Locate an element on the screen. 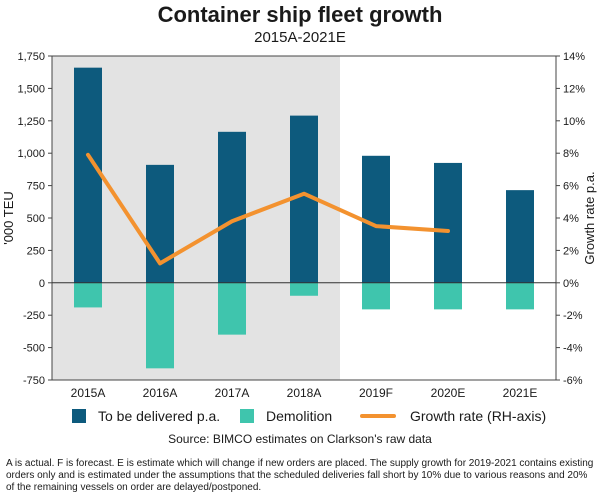 This screenshot has height=495, width=600. y-tick-label-right: -4% is located at coordinates (573, 349).